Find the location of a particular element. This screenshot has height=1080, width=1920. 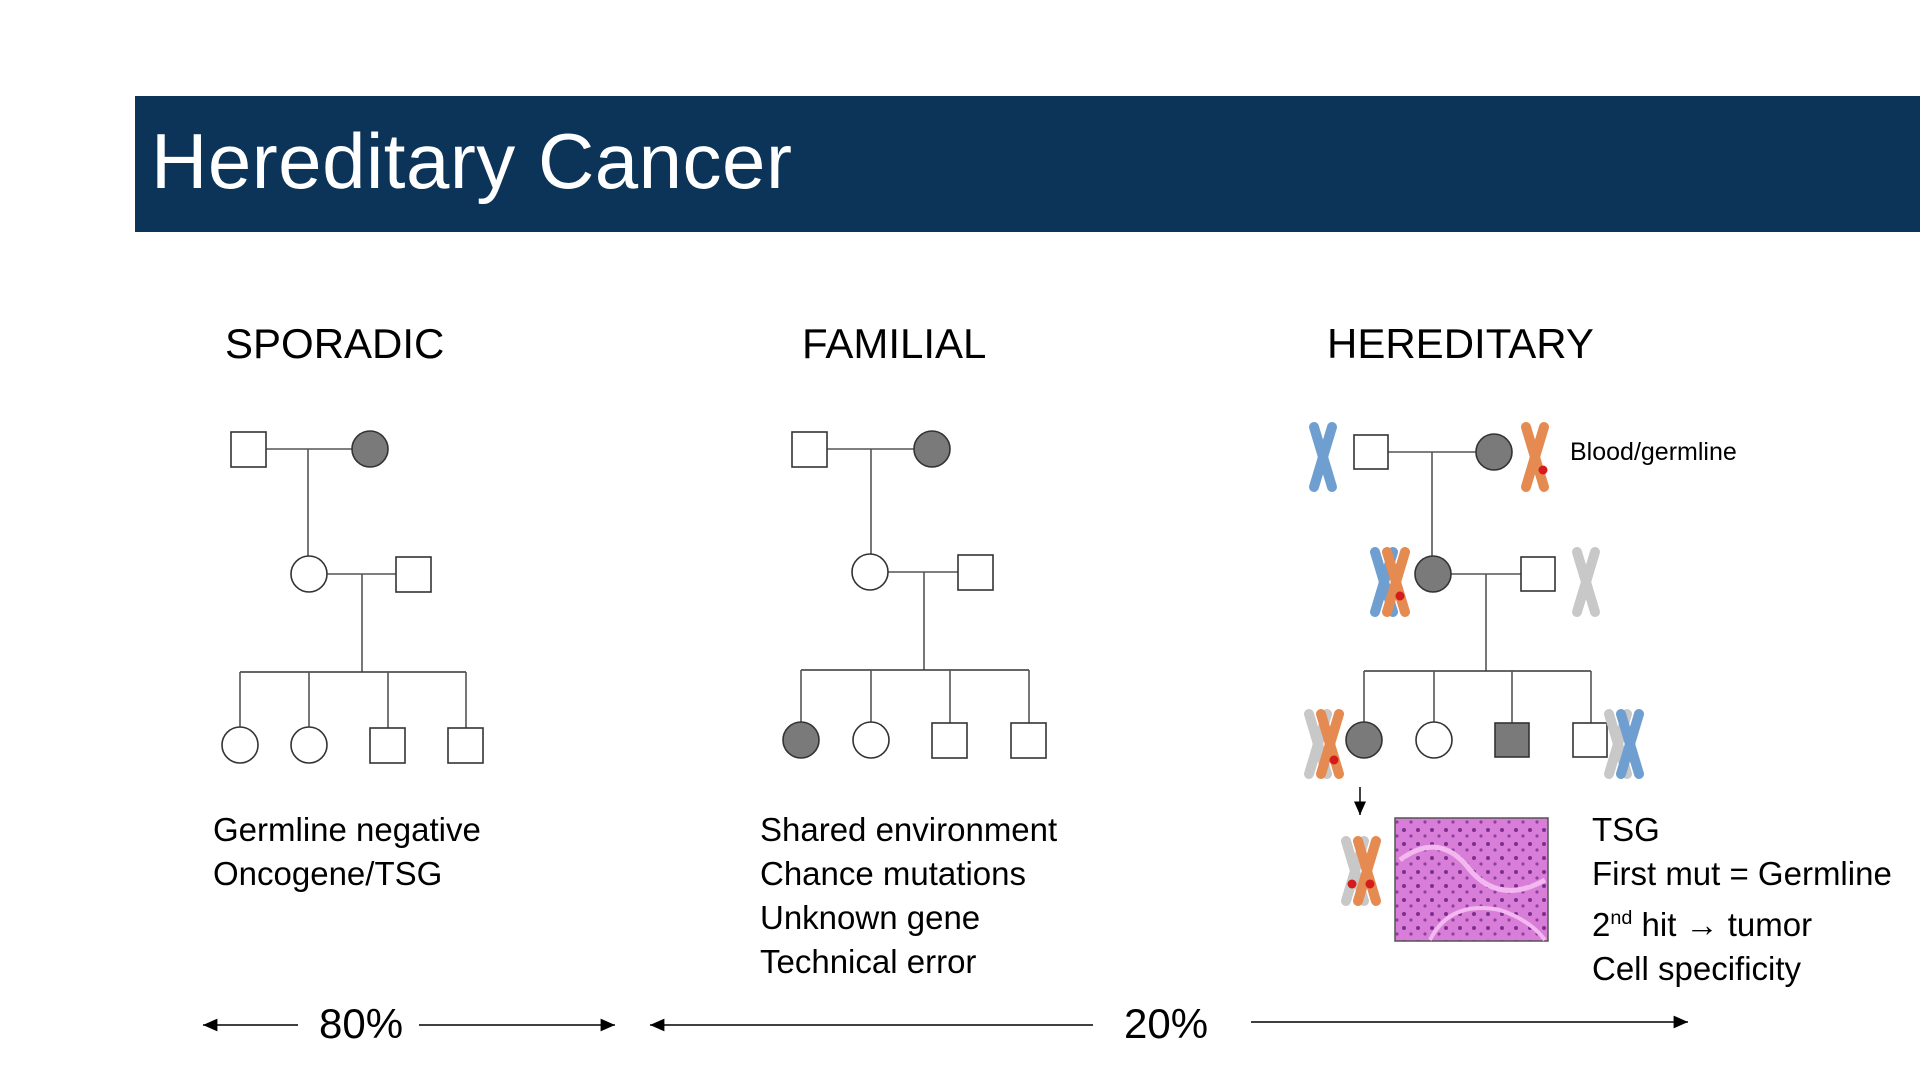

arrow-20-percent is located at coordinates (1169, 1023).